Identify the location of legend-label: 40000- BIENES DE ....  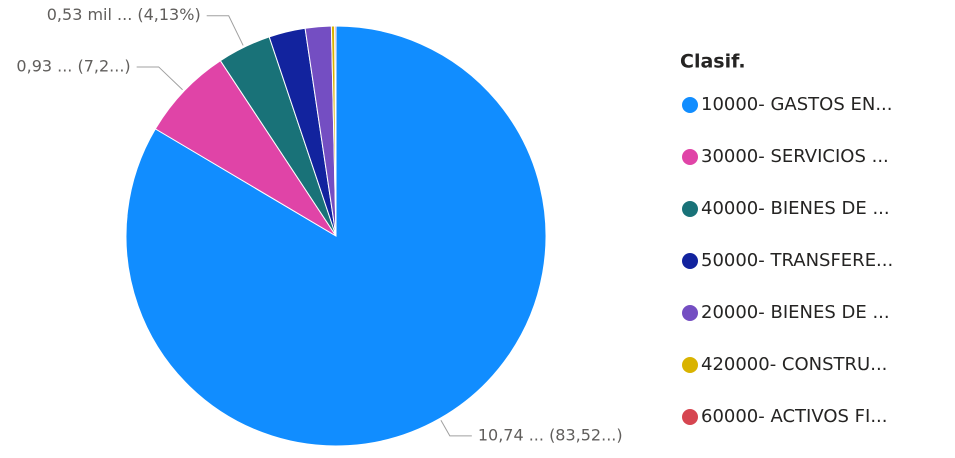
(795, 208).